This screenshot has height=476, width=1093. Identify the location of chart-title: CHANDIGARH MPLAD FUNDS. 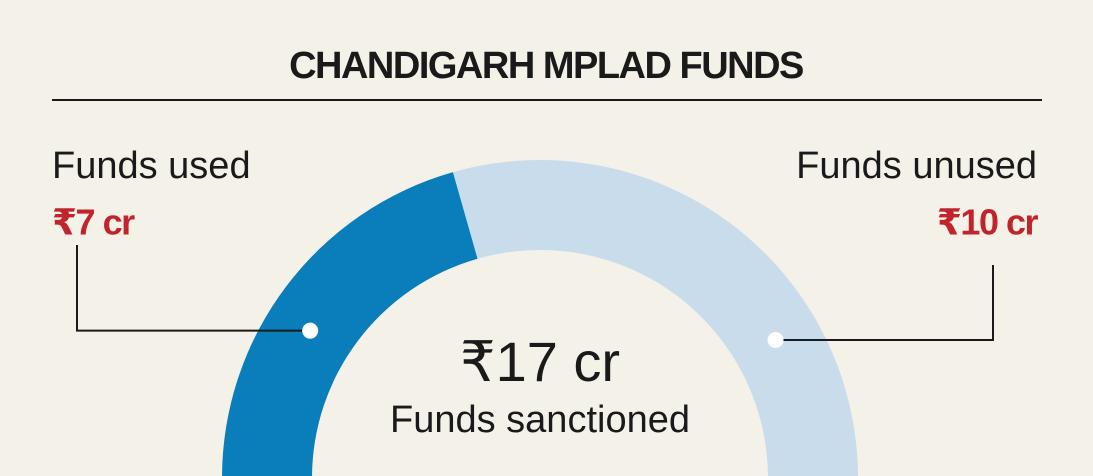
(546, 66).